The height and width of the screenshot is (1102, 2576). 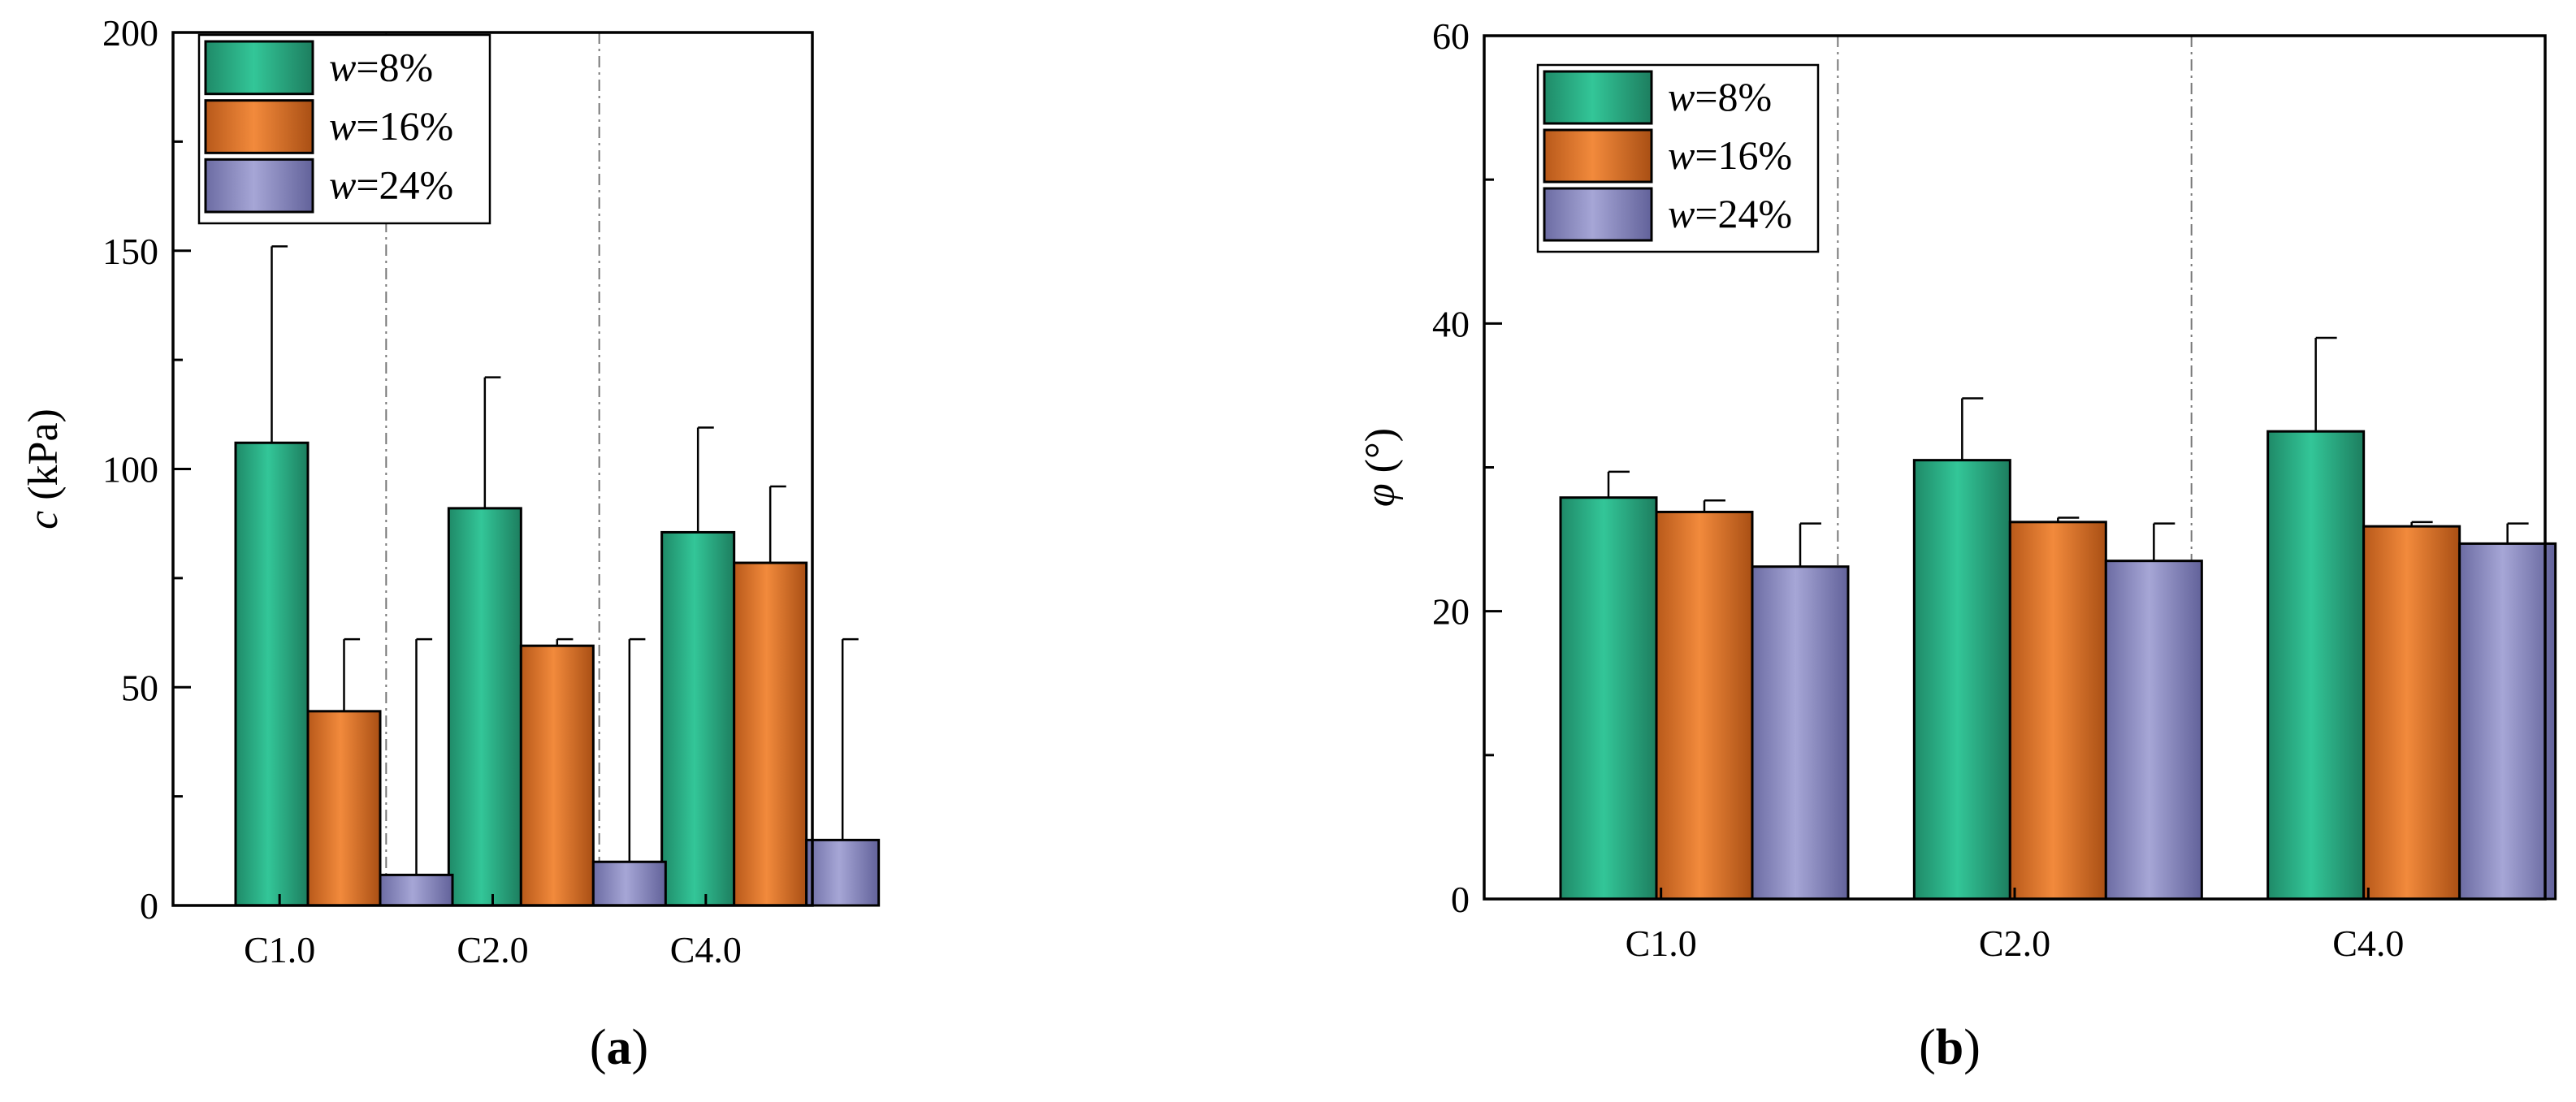 I want to click on panel-label: (a), so click(x=619, y=1047).